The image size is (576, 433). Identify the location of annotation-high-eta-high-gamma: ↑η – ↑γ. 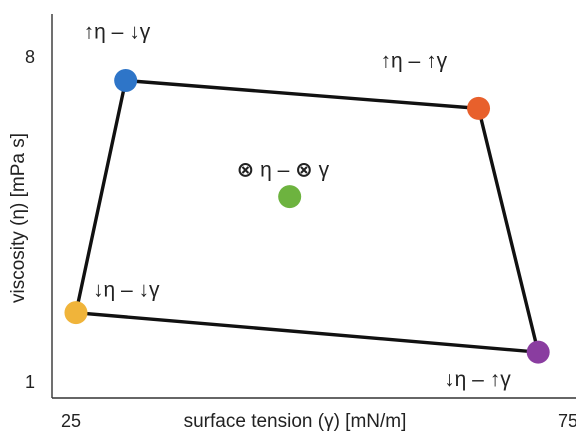
(414, 60).